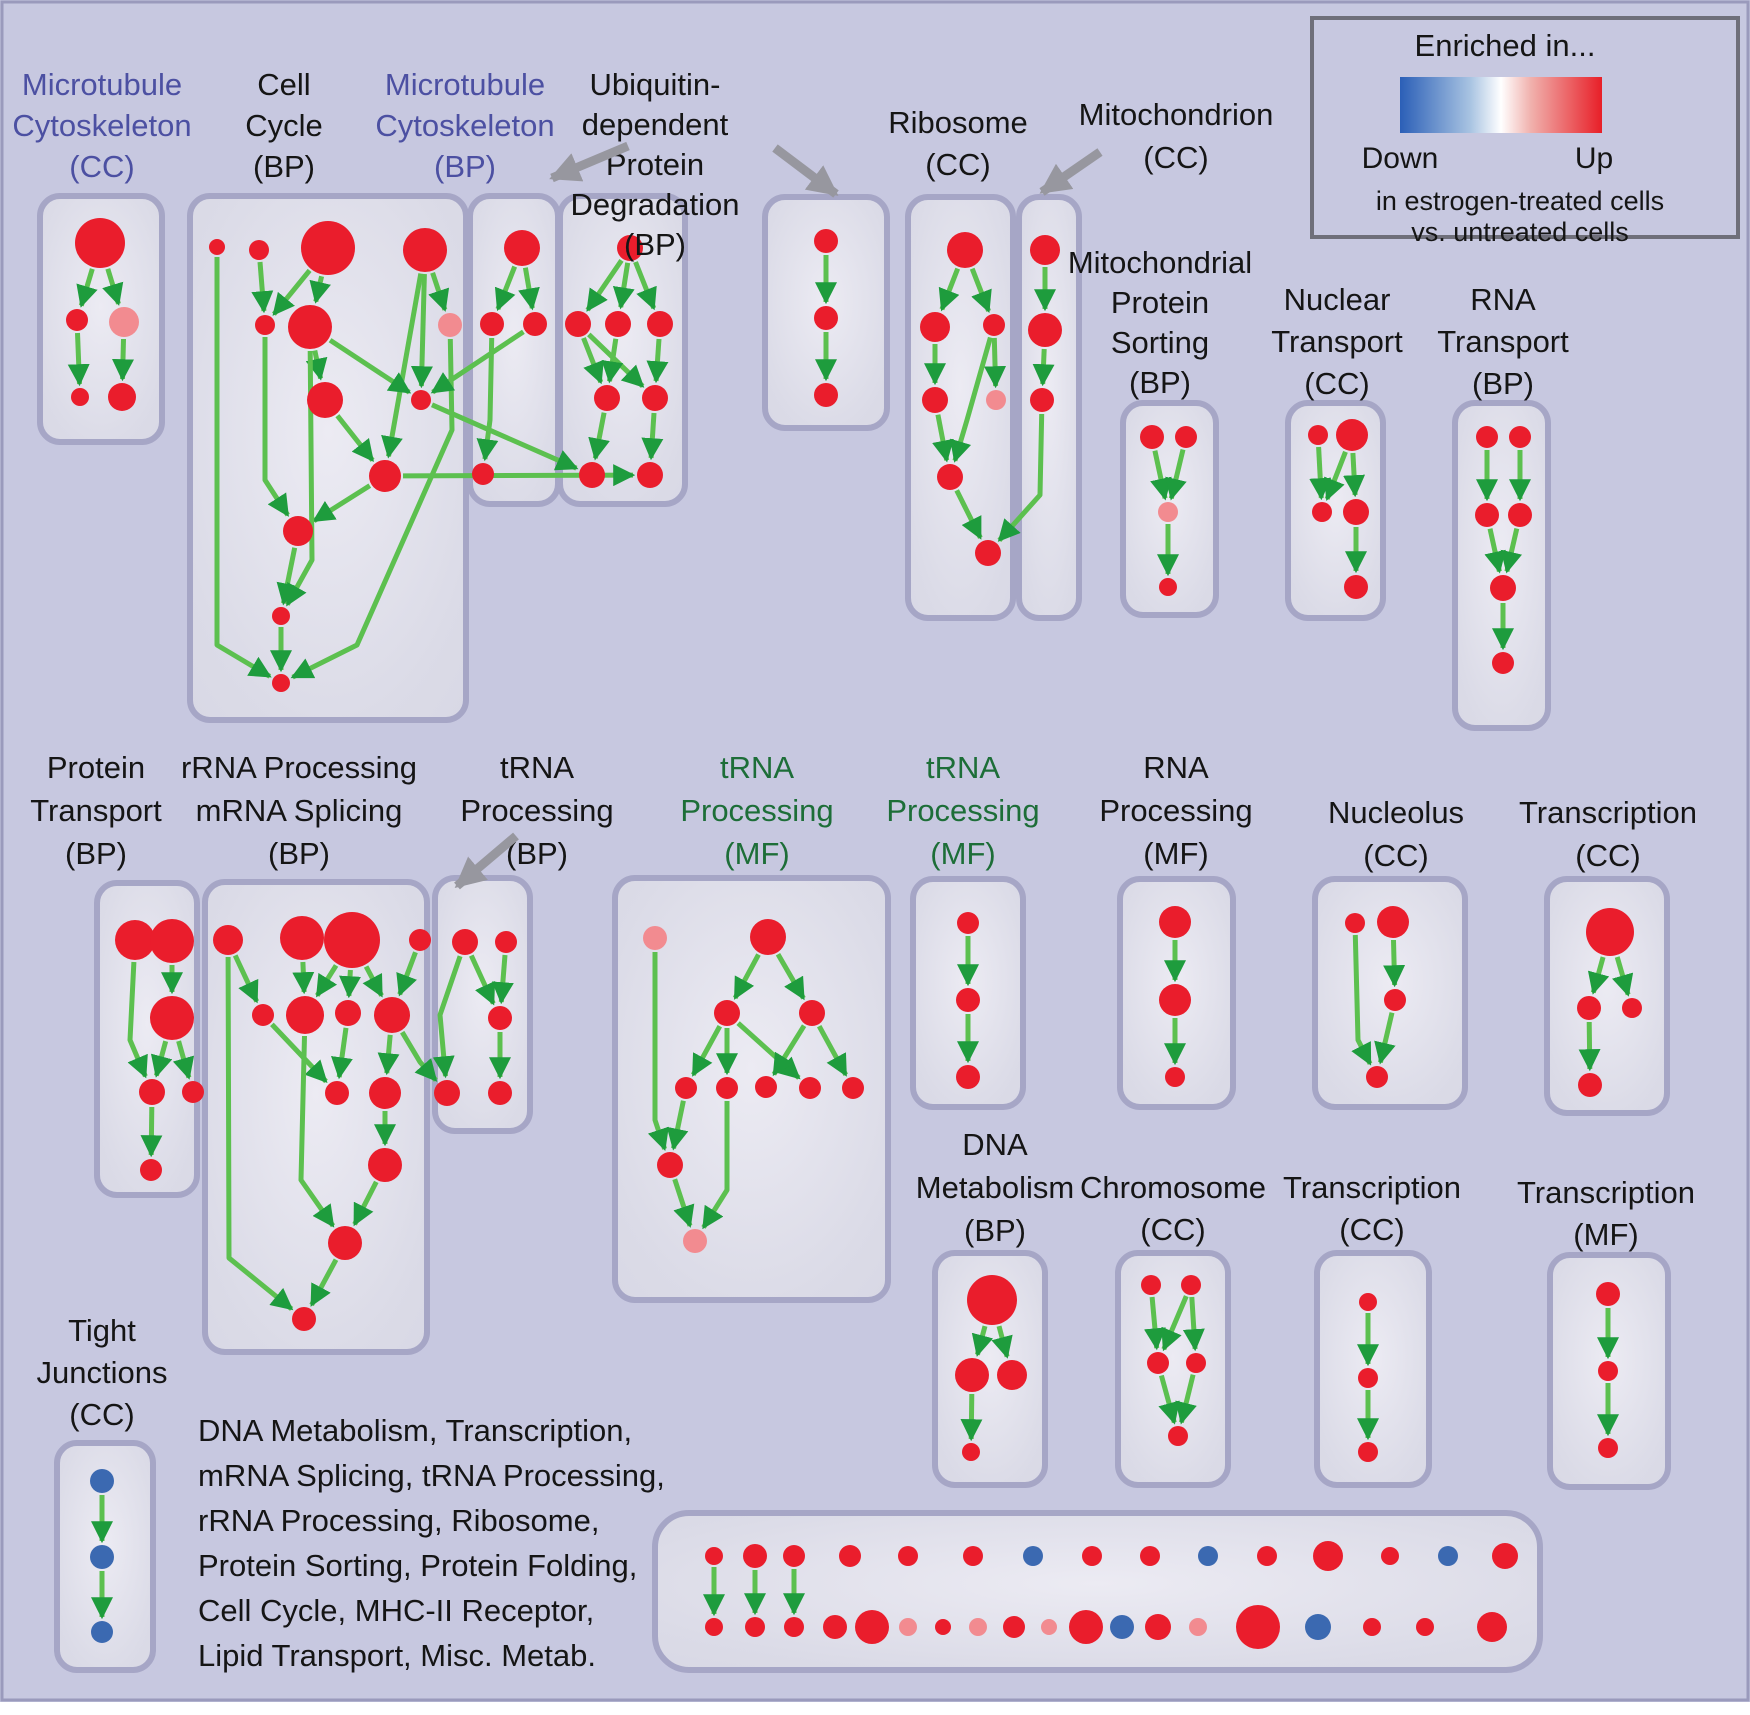 This screenshot has width=1750, height=1715. I want to click on go-node-ubiquitin-m1, so click(578, 324).